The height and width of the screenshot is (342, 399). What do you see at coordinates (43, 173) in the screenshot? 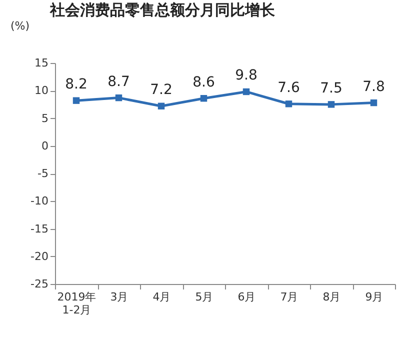
I see `y-tick-label: -5` at bounding box center [43, 173].